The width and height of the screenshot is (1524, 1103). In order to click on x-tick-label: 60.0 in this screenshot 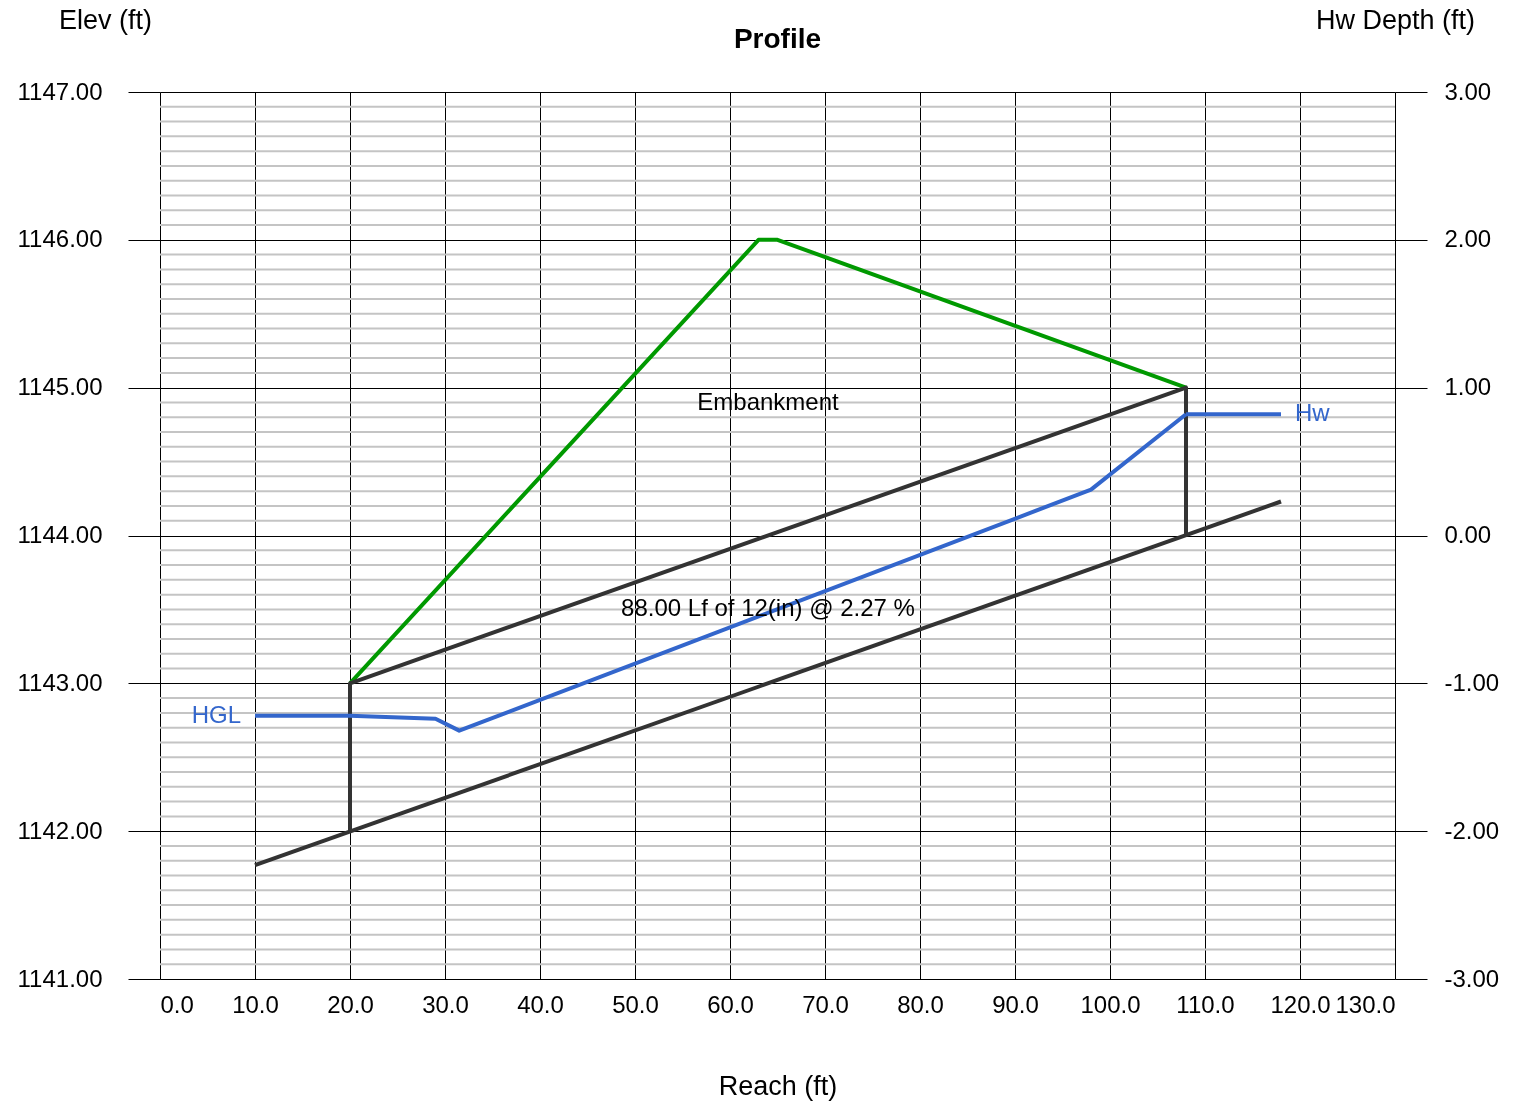, I will do `click(730, 1004)`.